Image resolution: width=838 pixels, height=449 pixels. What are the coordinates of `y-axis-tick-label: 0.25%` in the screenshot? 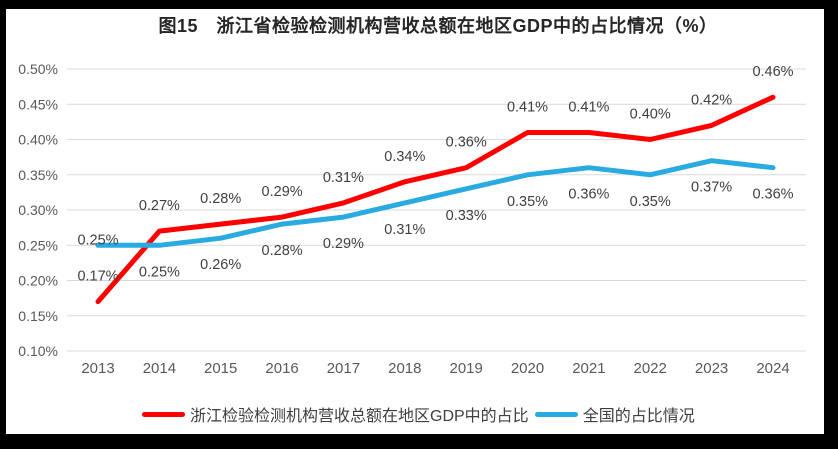 It's located at (38, 245).